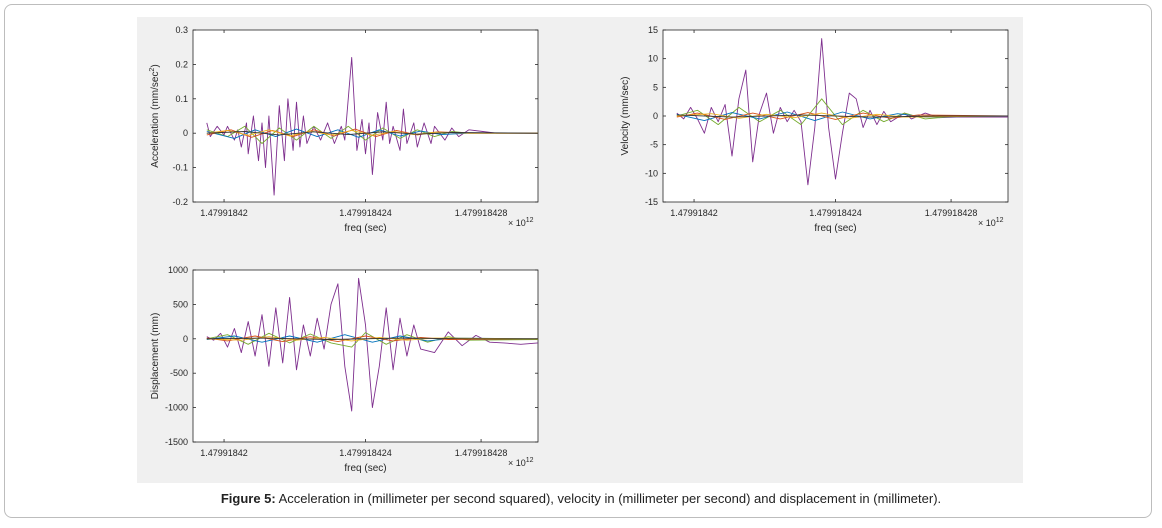 The height and width of the screenshot is (528, 1162). Describe the element at coordinates (651, 173) in the screenshot. I see `vel-ytick-label: -10` at that location.